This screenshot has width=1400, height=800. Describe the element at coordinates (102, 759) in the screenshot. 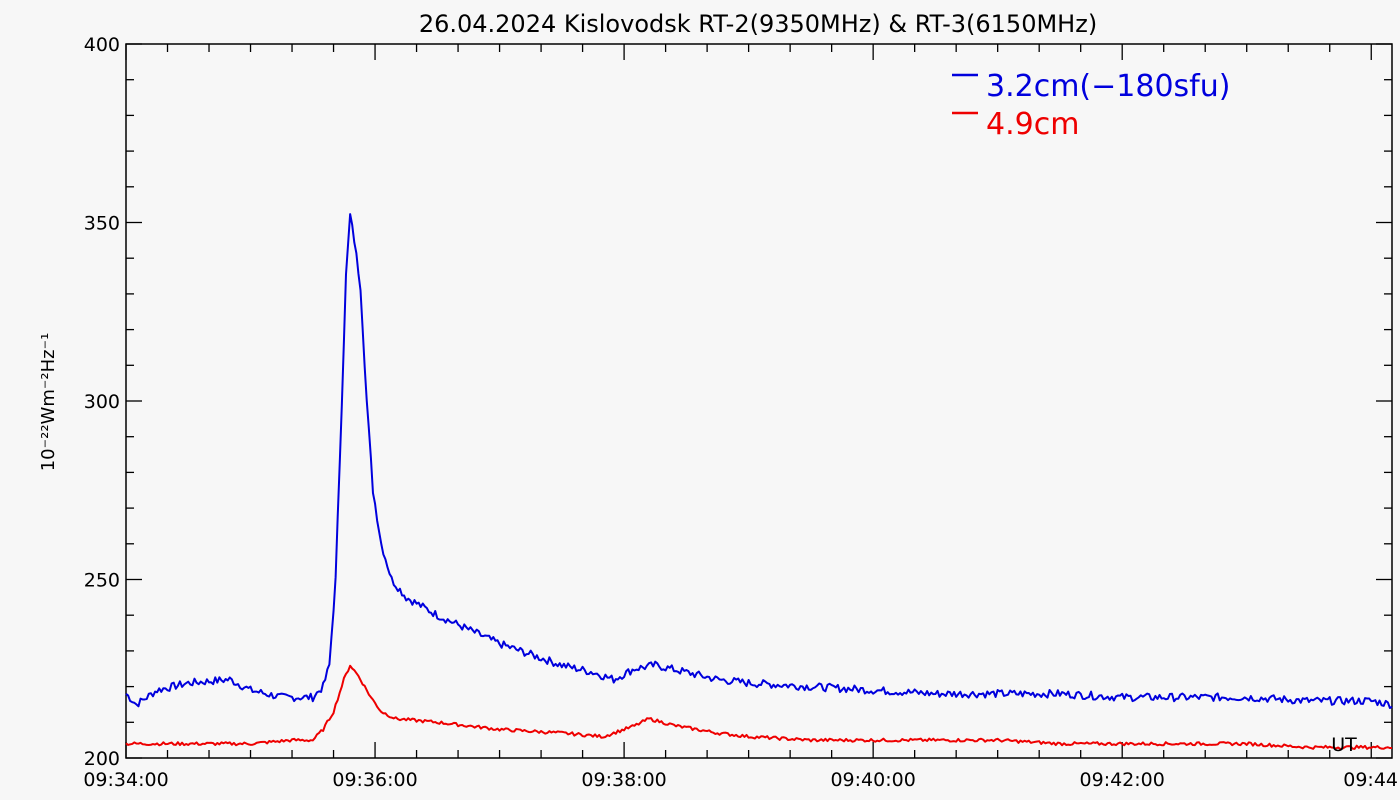

I see `y-tick-label: 200` at that location.